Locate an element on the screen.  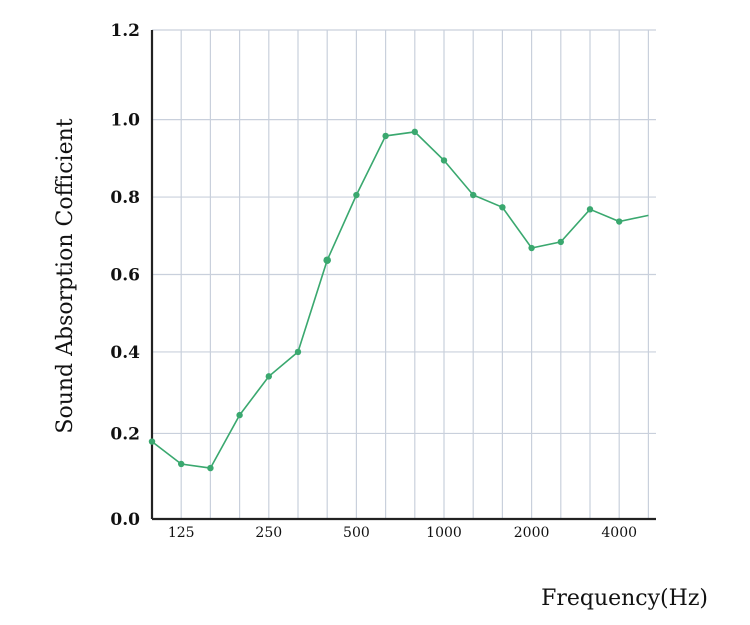
x-tick-label: 1000 is located at coordinates (444, 533).